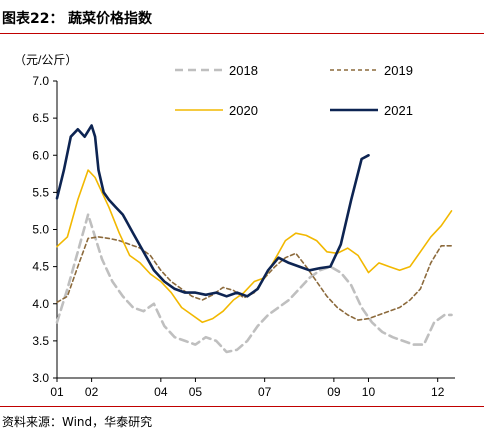 This screenshot has width=484, height=432. What do you see at coordinates (40, 378) in the screenshot?
I see `y-tick-label: 3.0` at bounding box center [40, 378].